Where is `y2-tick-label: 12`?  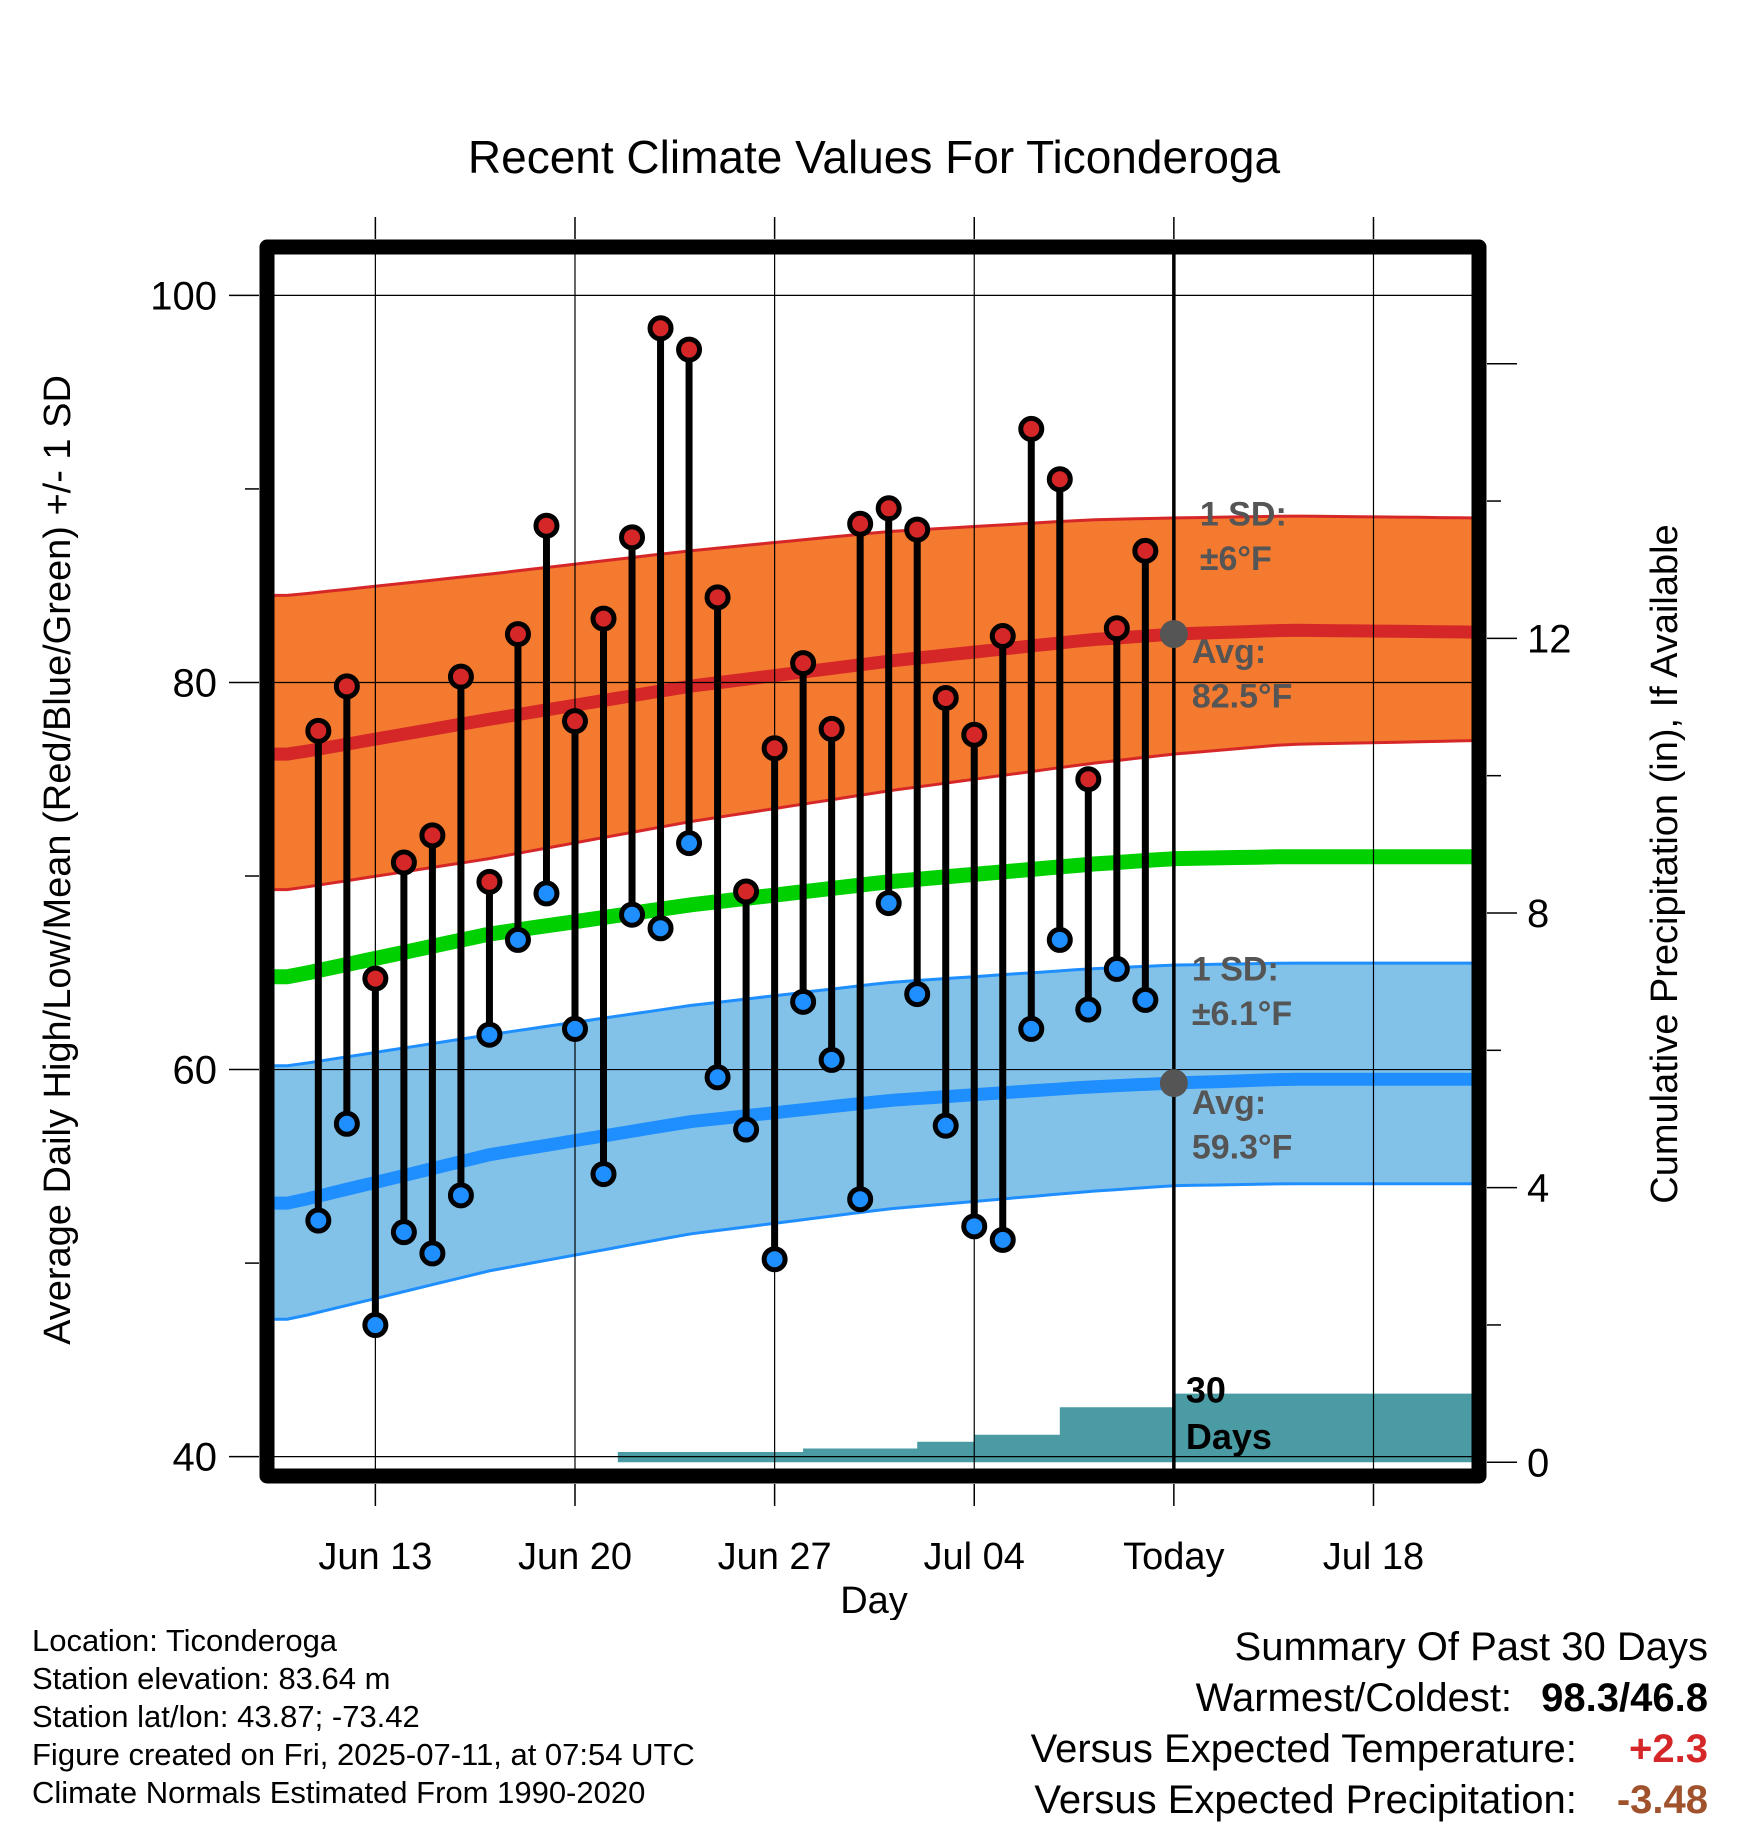
y2-tick-label: 12 is located at coordinates (1549, 639).